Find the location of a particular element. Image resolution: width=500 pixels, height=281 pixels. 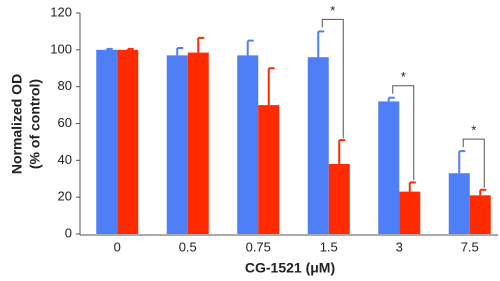

y-tick-label: 100 is located at coordinates (61, 48).